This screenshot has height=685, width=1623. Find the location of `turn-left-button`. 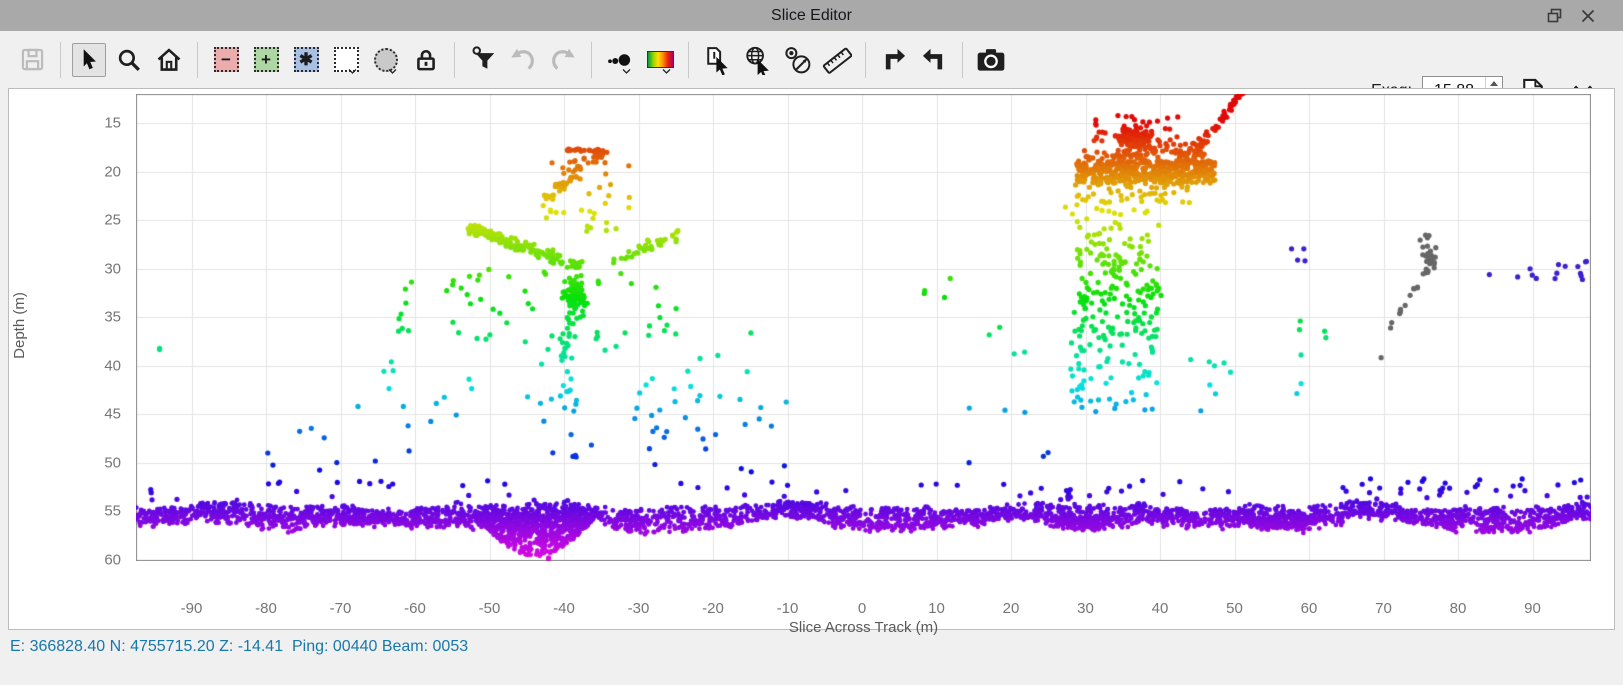

turn-left-button is located at coordinates (934, 60).